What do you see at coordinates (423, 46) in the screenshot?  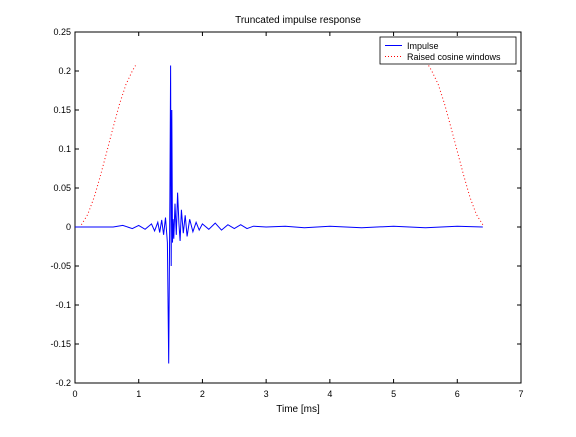 I see `legend-label-impulse: Impulse` at bounding box center [423, 46].